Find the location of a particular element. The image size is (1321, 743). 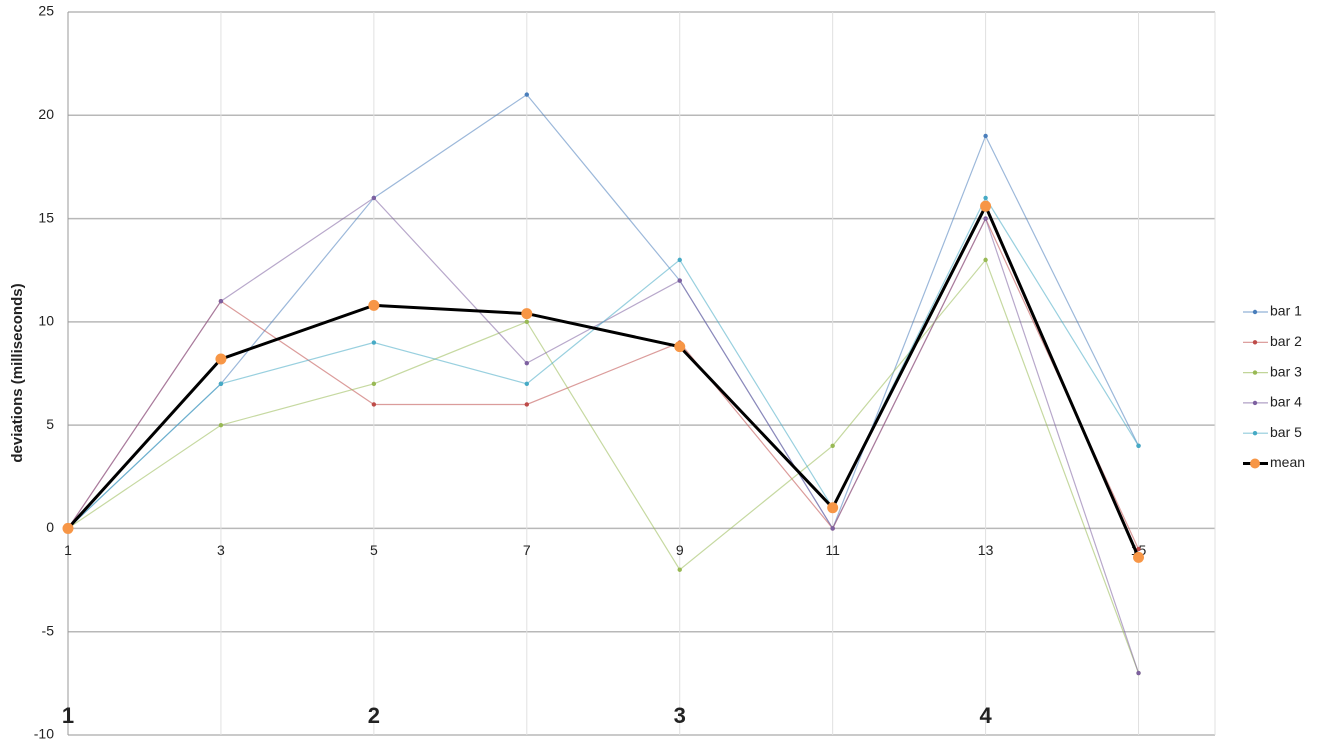

x-tick-label: 9 is located at coordinates (680, 550).